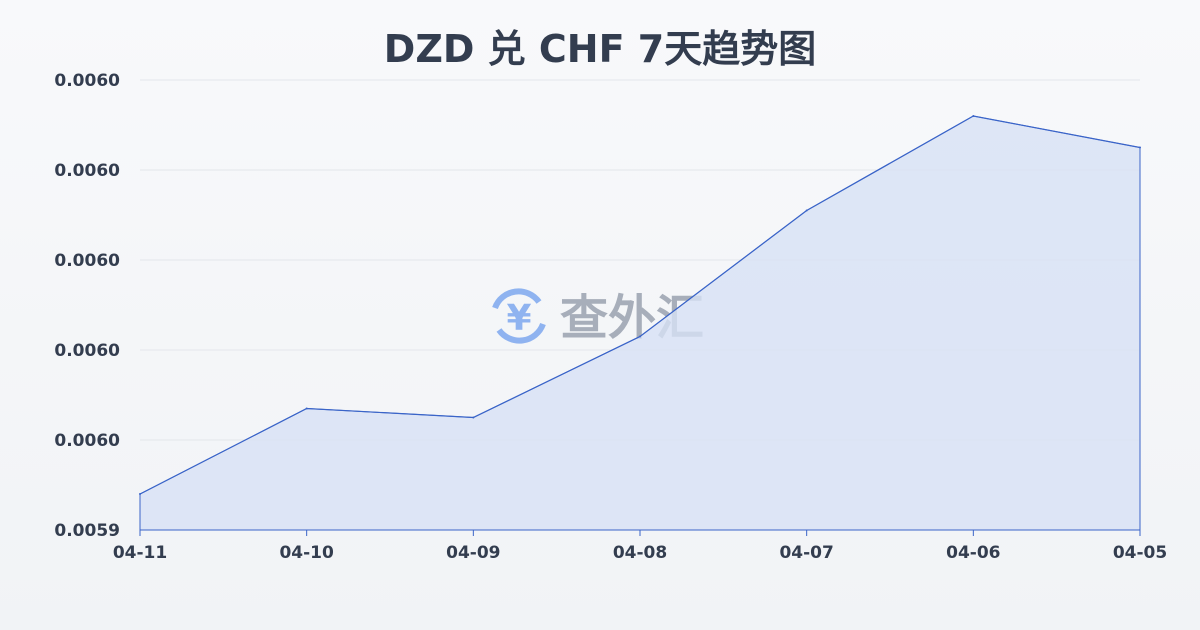 This screenshot has width=1200, height=630. I want to click on x-tick-label: 04-10, so click(306, 553).